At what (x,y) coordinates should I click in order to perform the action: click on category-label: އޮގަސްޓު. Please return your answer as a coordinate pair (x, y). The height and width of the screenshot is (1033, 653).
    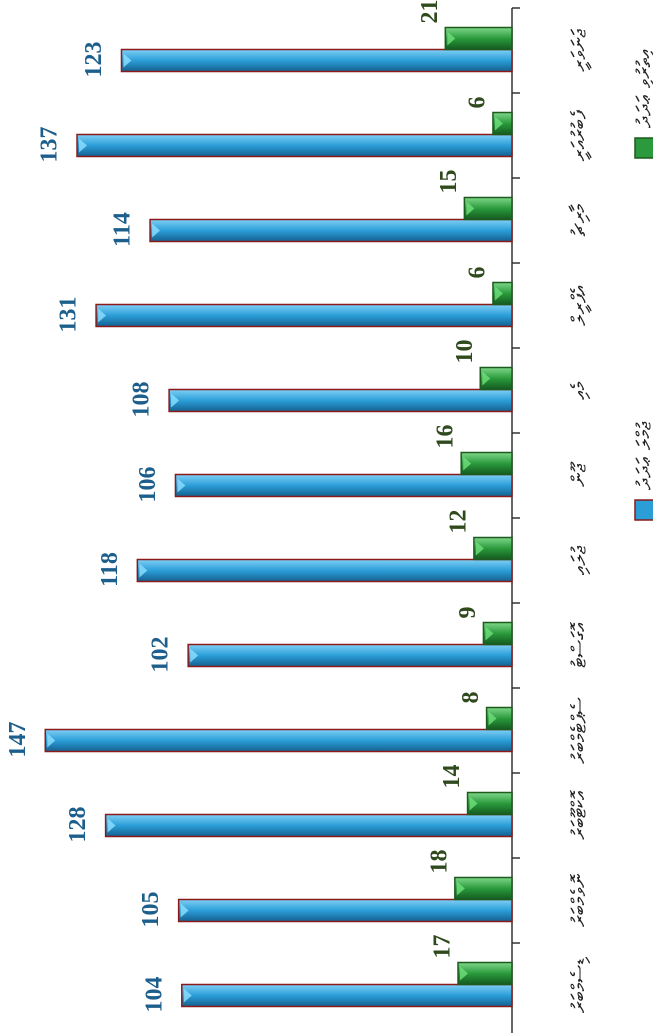
    Looking at the image, I should click on (579, 644).